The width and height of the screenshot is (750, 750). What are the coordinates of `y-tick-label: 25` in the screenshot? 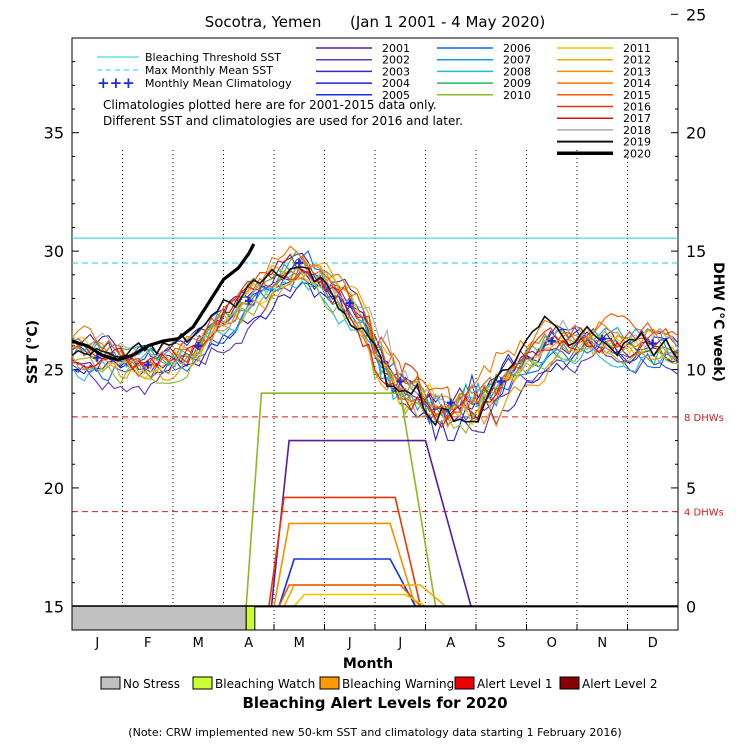 It's located at (54, 370).